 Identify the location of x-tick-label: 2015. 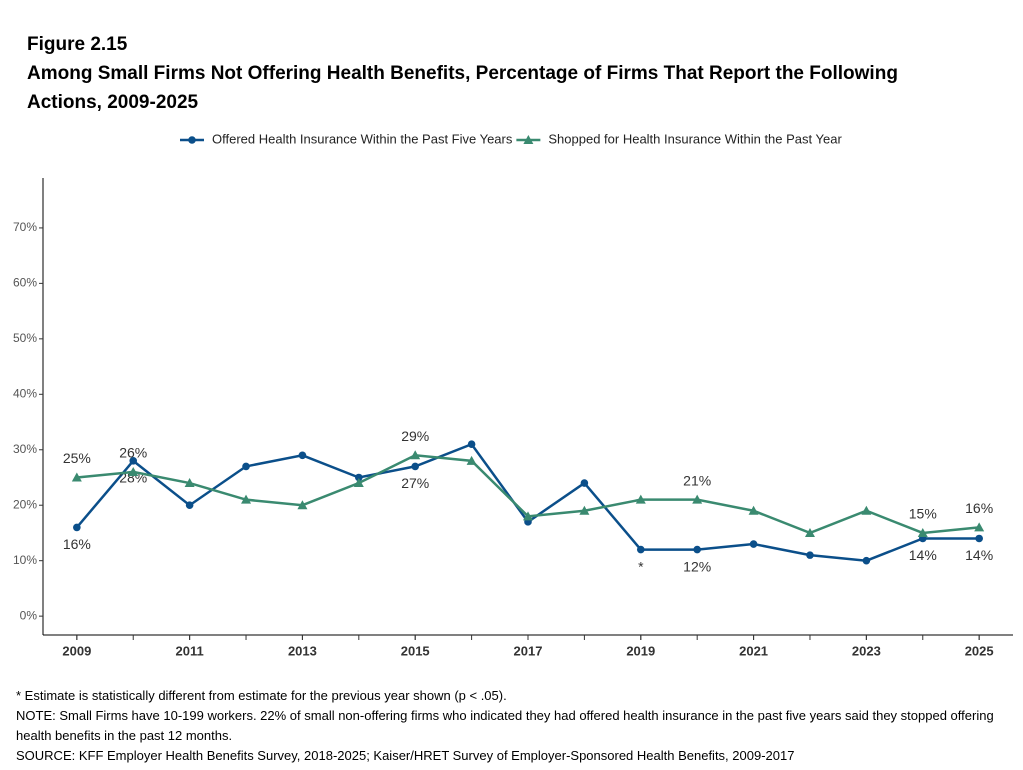
(415, 650).